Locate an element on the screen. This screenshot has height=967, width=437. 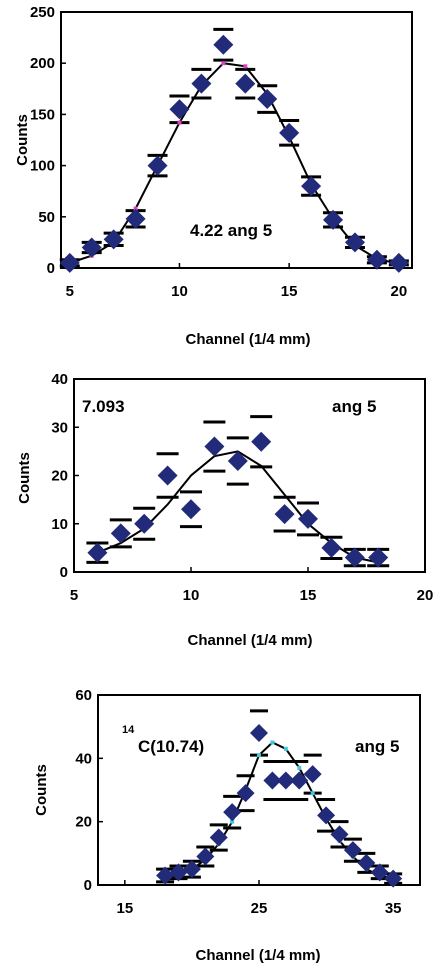
y-tick-label: 10 is located at coordinates (59, 524).